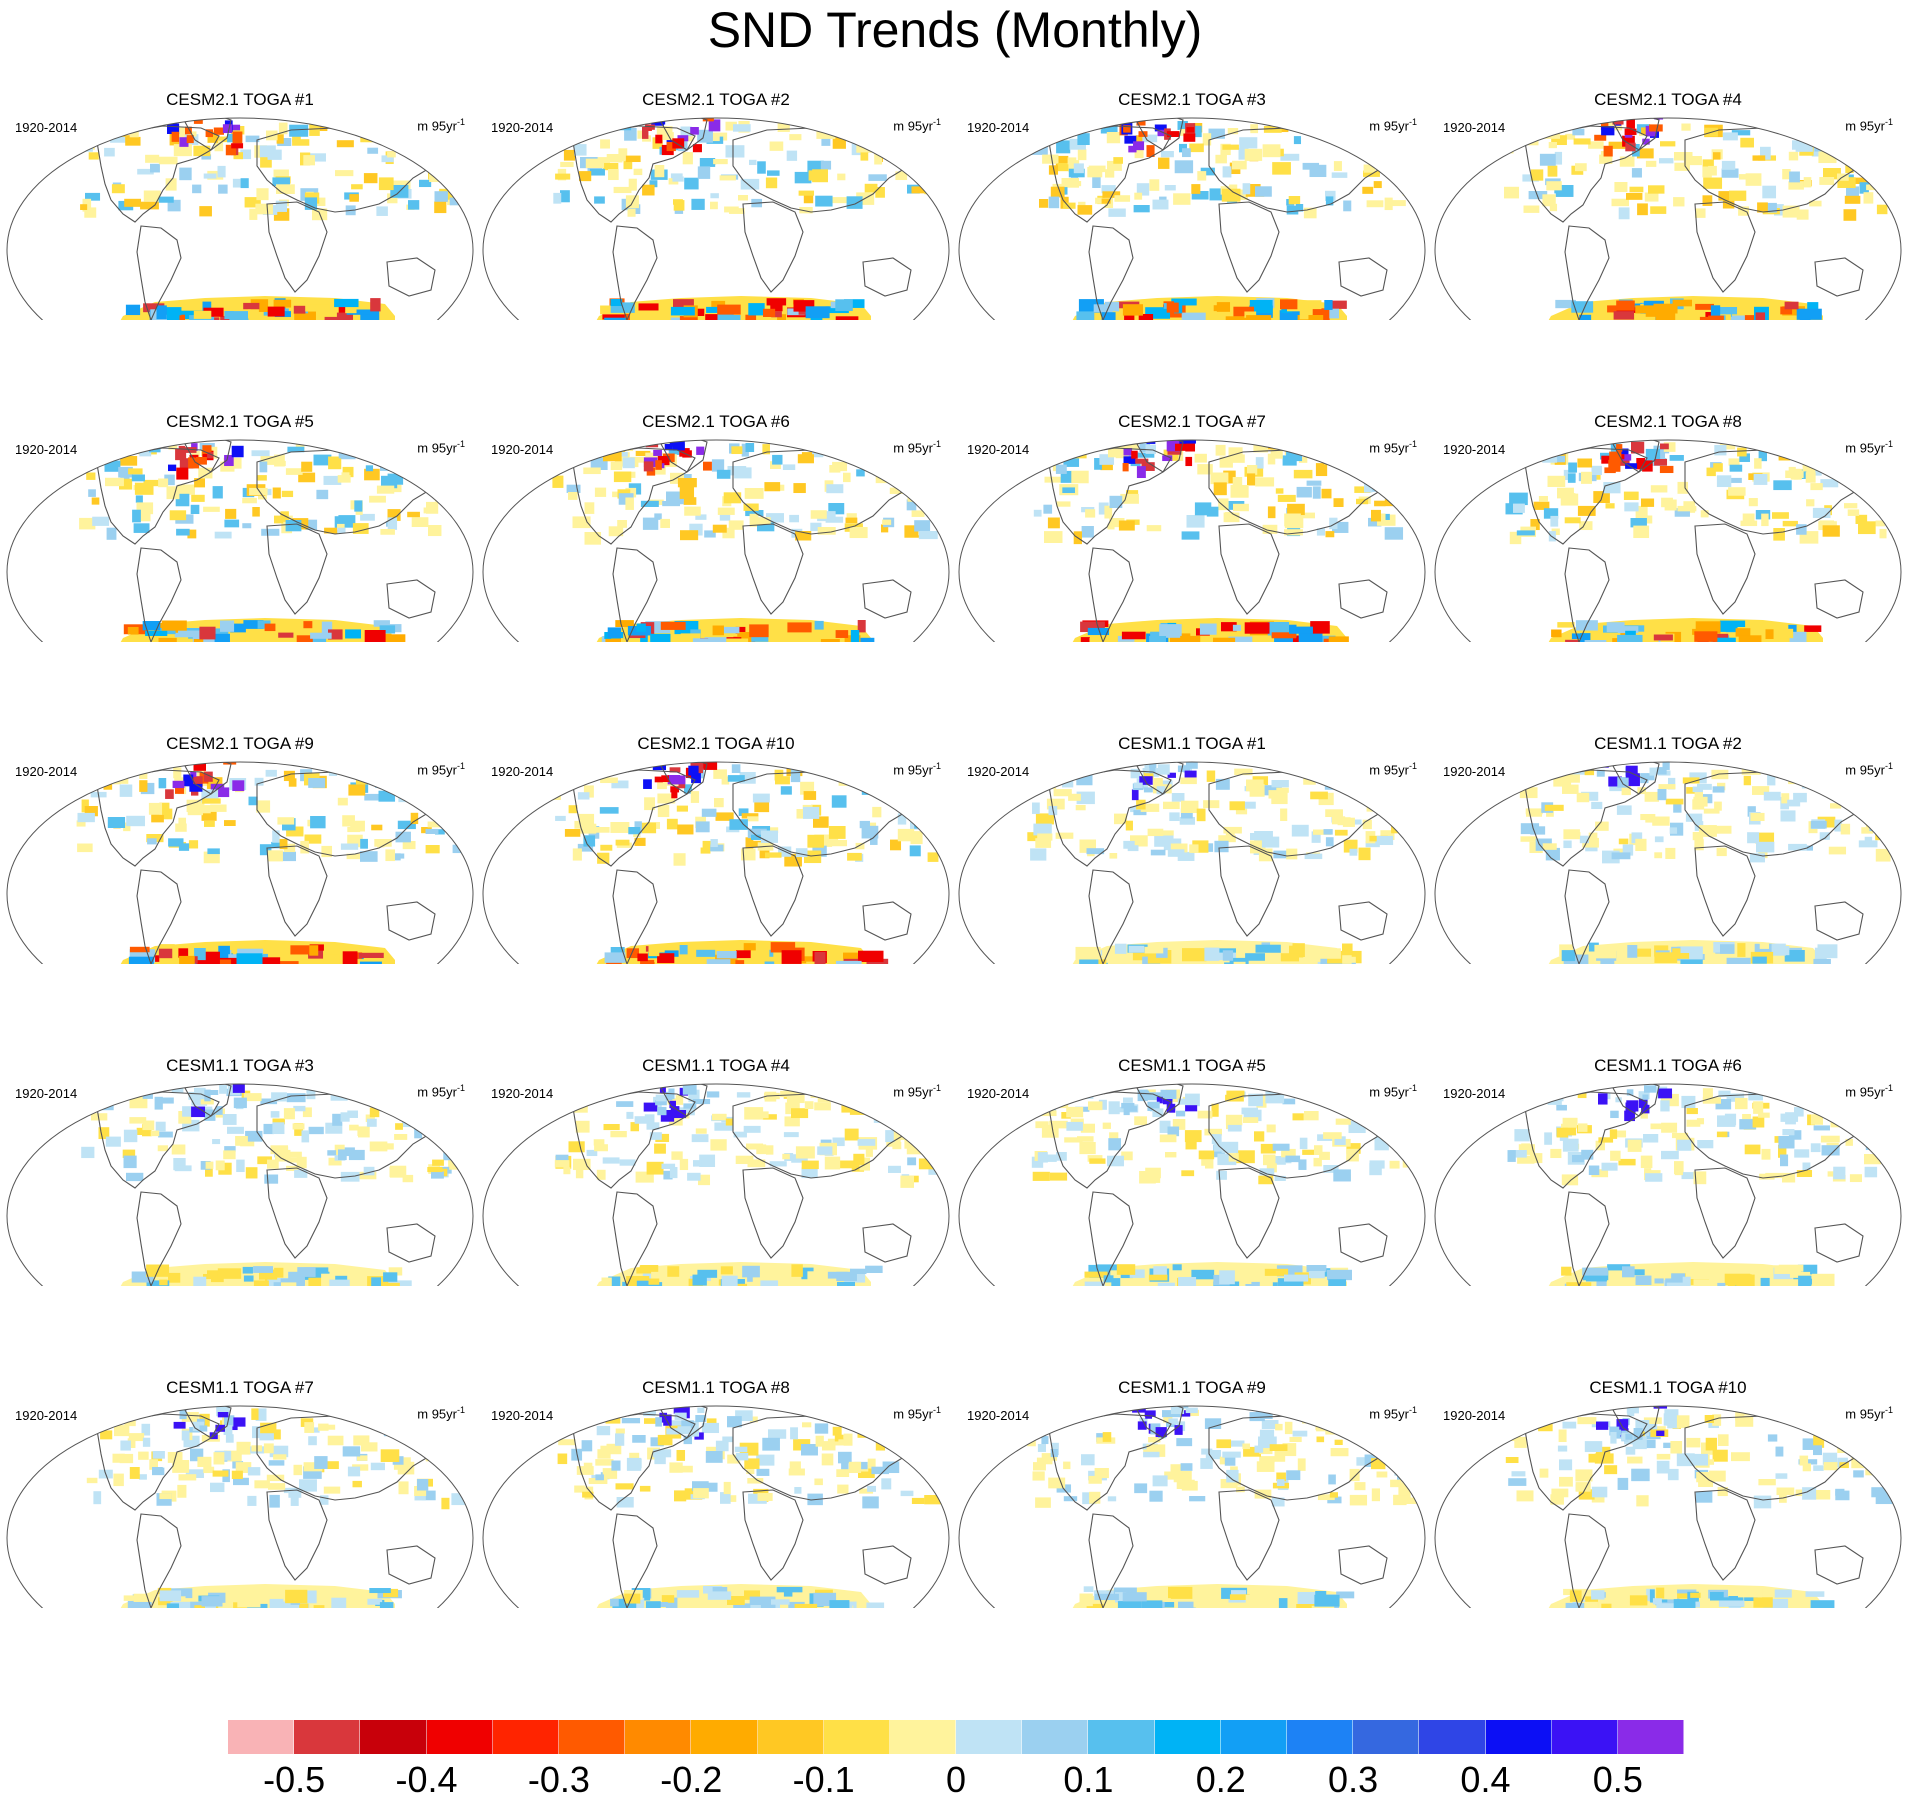  Describe the element at coordinates (1363, 1243) in the screenshot. I see `coastline-australia` at that location.